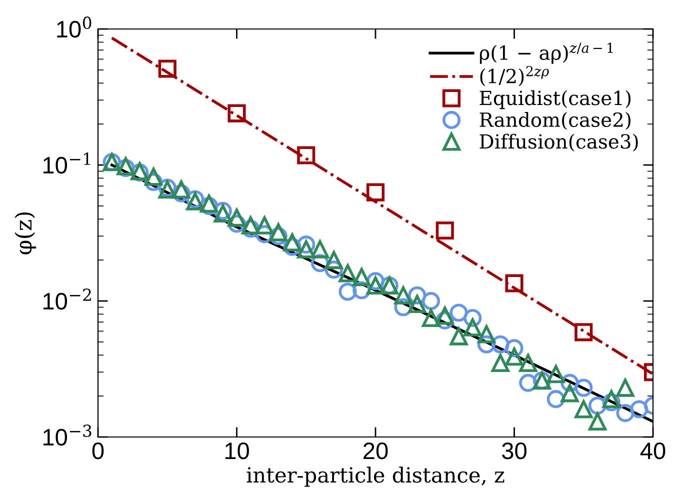 Image resolution: width=673 pixels, height=493 pixels. I want to click on x-axis-title: inter-particle distance, z, so click(375, 476).